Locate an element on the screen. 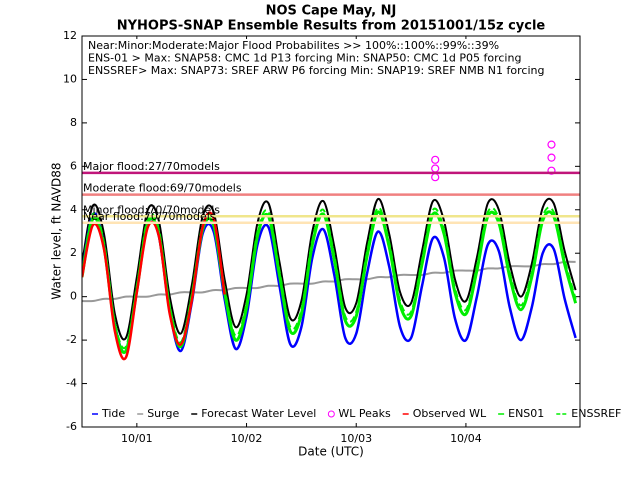 The width and height of the screenshot is (640, 480). y-tick-label: 2 is located at coordinates (73, 252).